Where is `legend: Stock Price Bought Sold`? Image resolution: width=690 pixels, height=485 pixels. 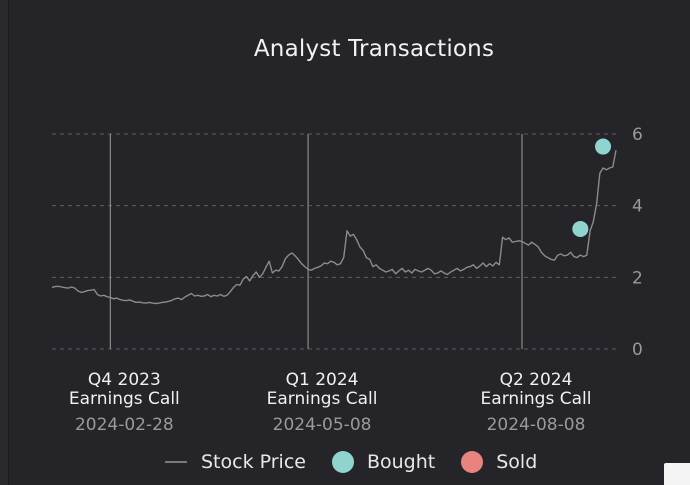 legend: Stock Price Bought Sold is located at coordinates (364, 462).